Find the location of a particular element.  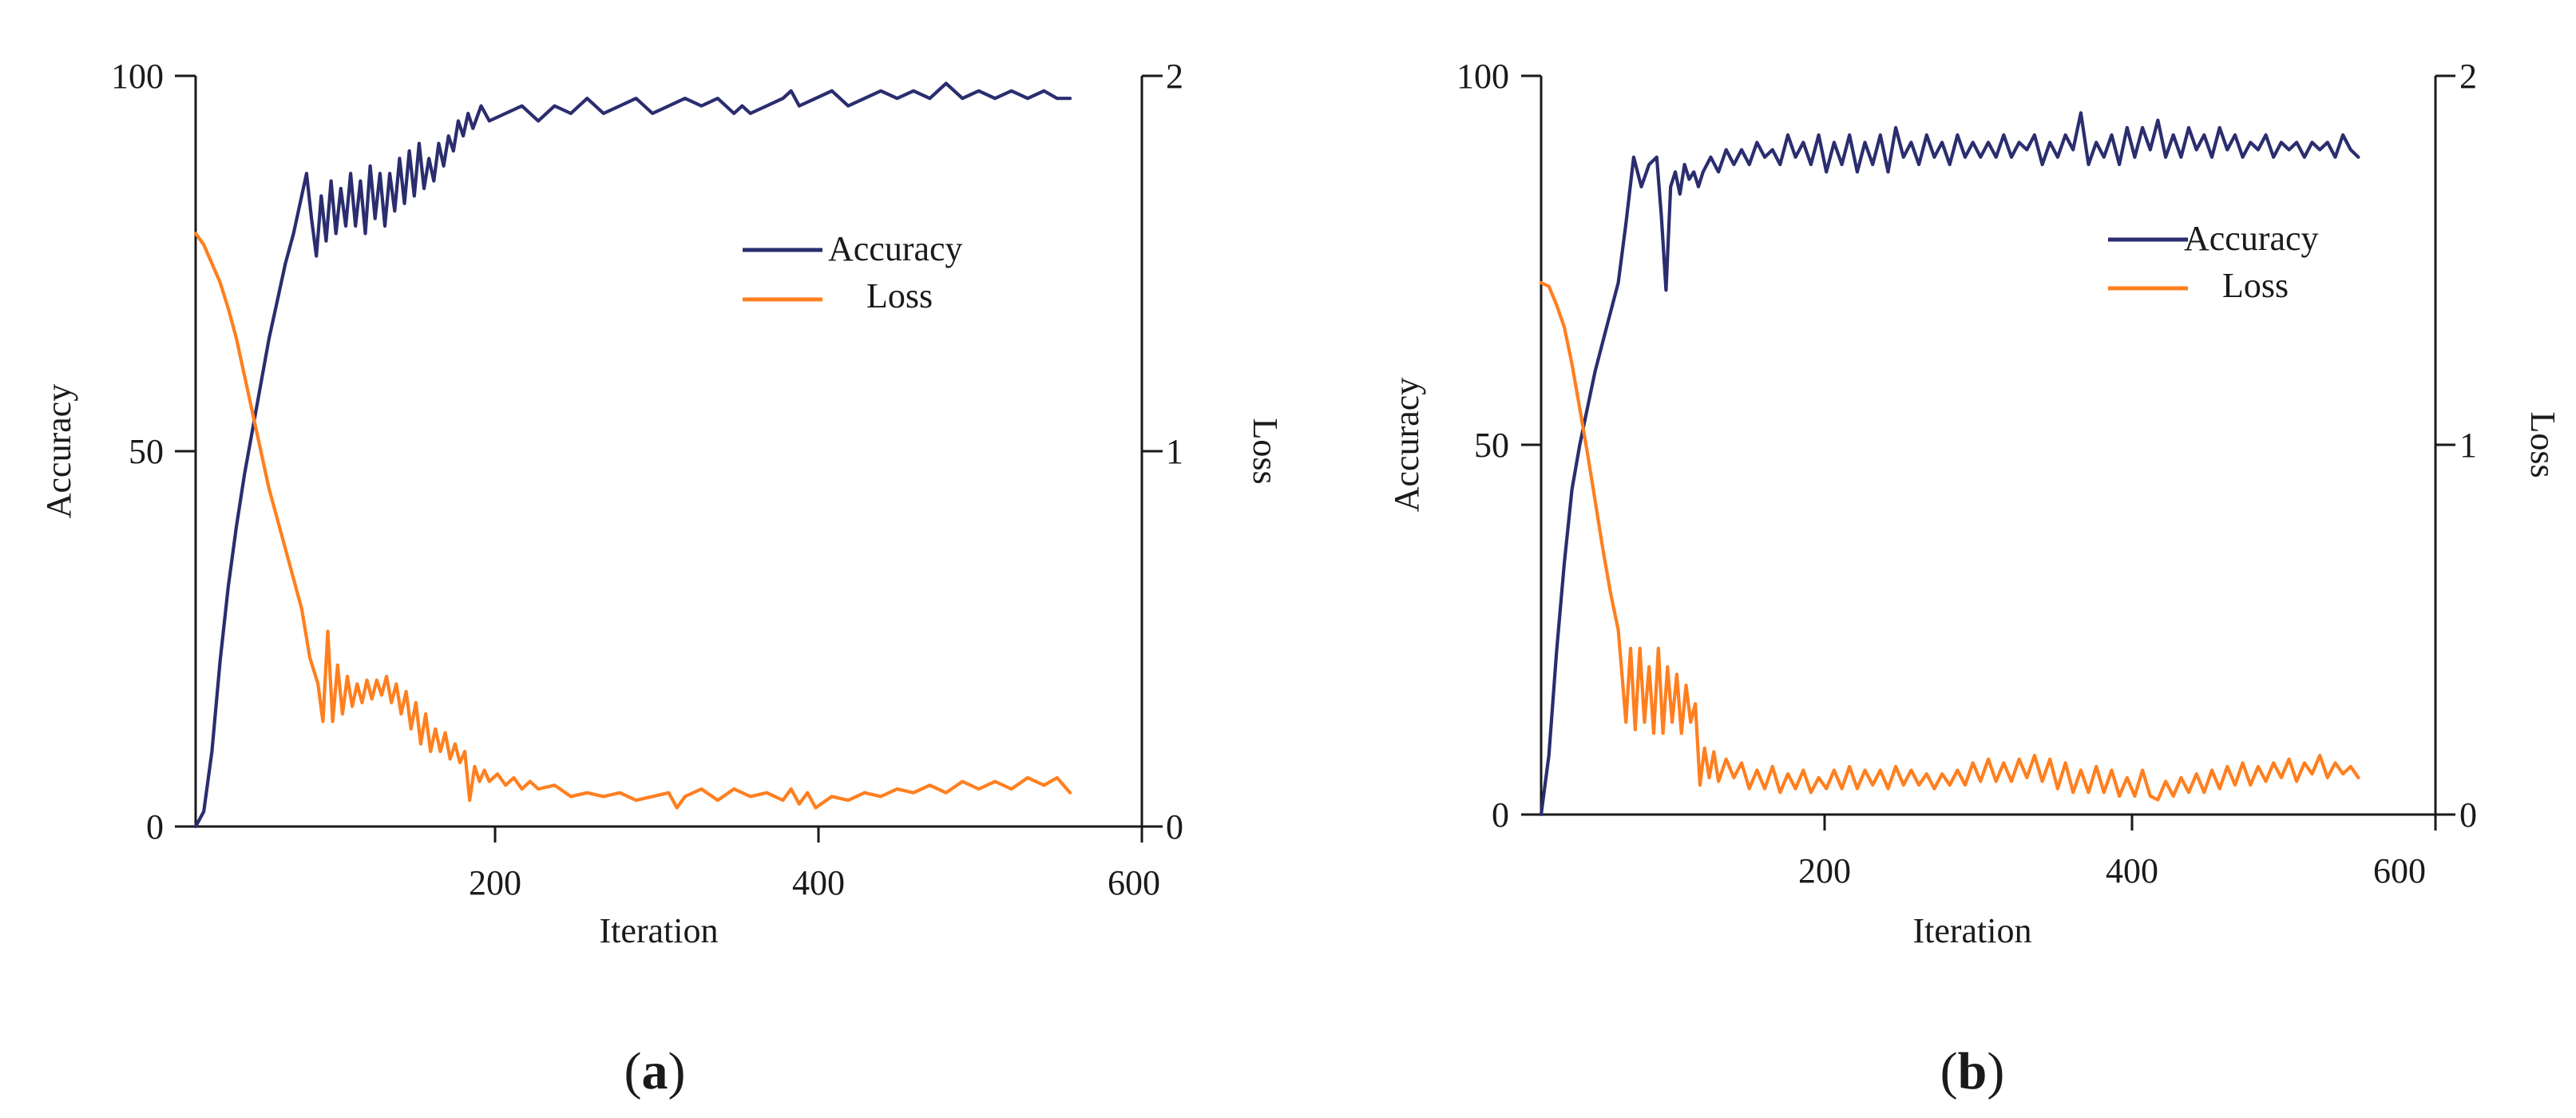

panel-caption: (a) is located at coordinates (655, 1071).